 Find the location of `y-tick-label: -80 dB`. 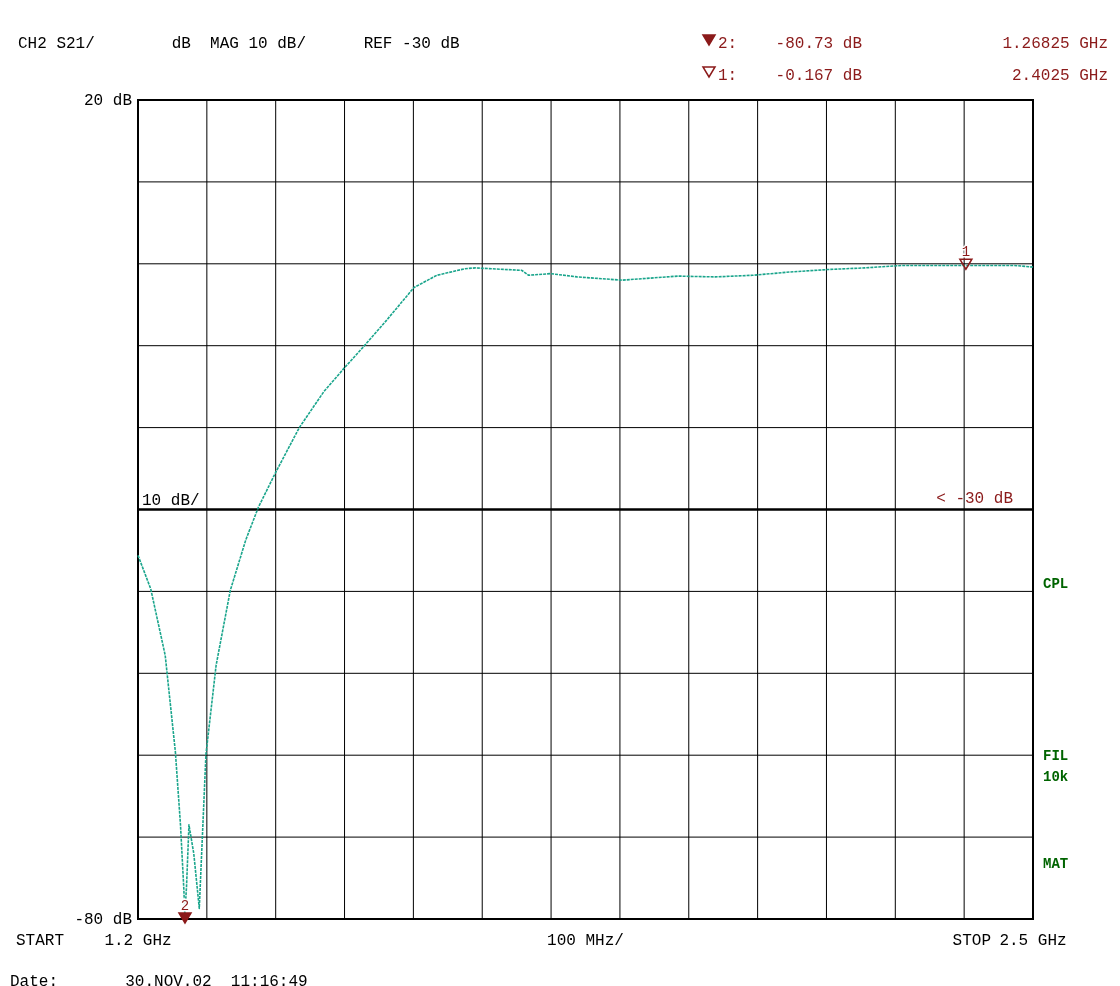

y-tick-label: -80 dB is located at coordinates (103, 920).